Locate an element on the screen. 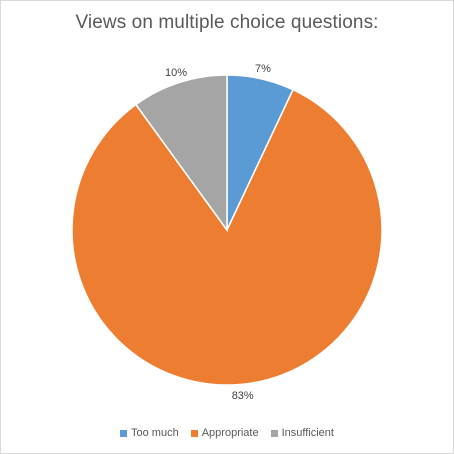 The width and height of the screenshot is (454, 454). data-label-too-much: 7% is located at coordinates (263, 69).